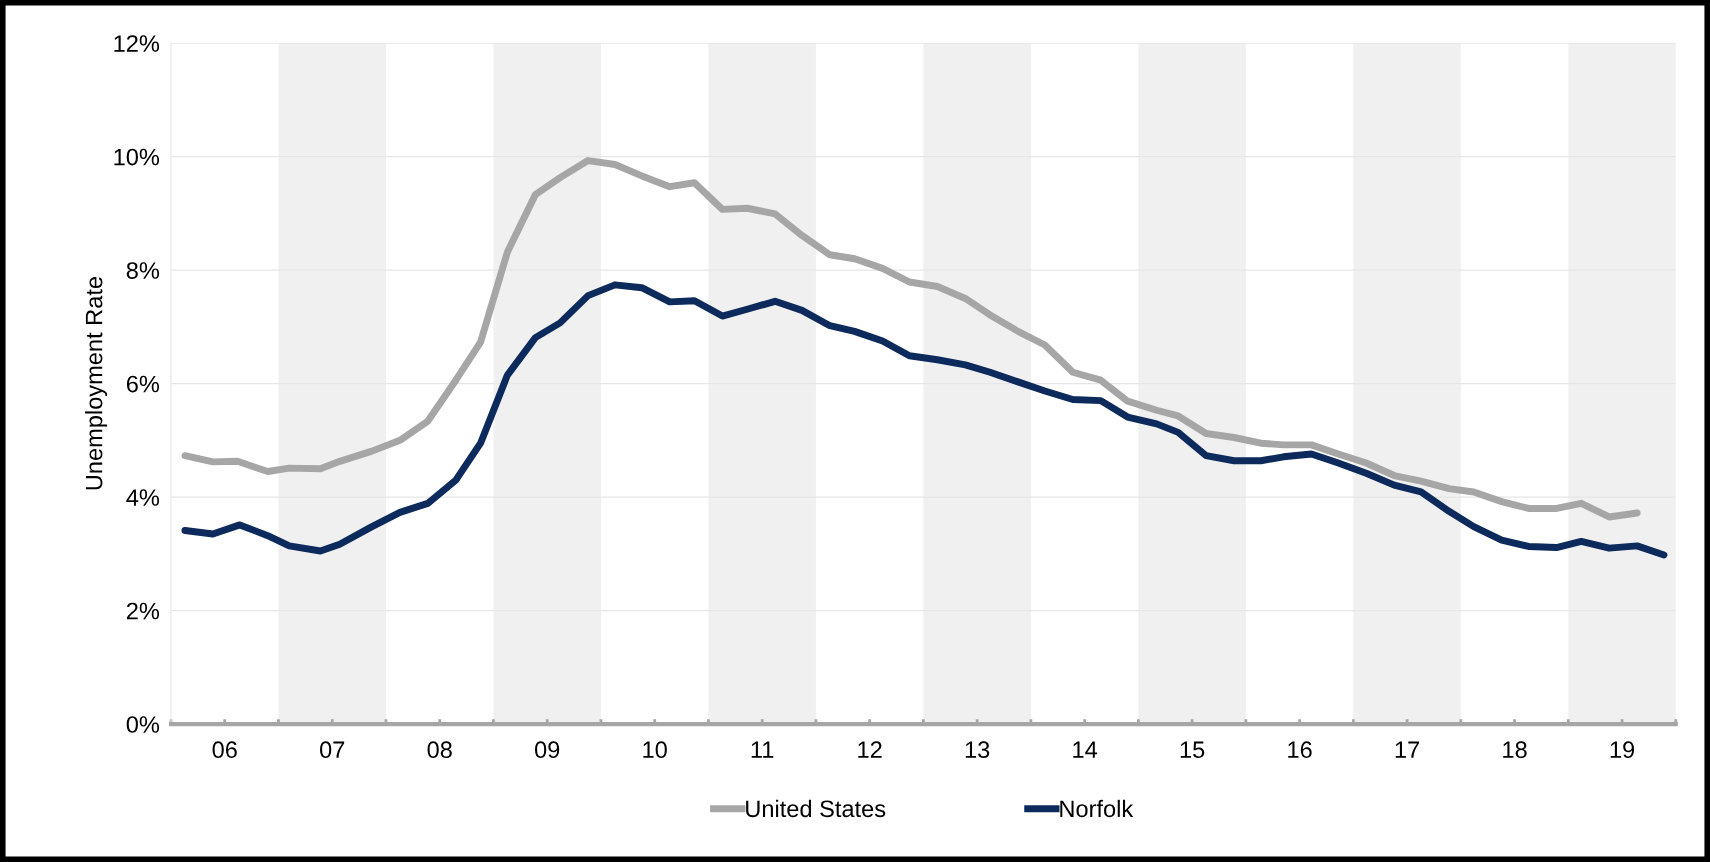 The width and height of the screenshot is (1710, 862). I want to click on x-tick-label: 08, so click(439, 750).